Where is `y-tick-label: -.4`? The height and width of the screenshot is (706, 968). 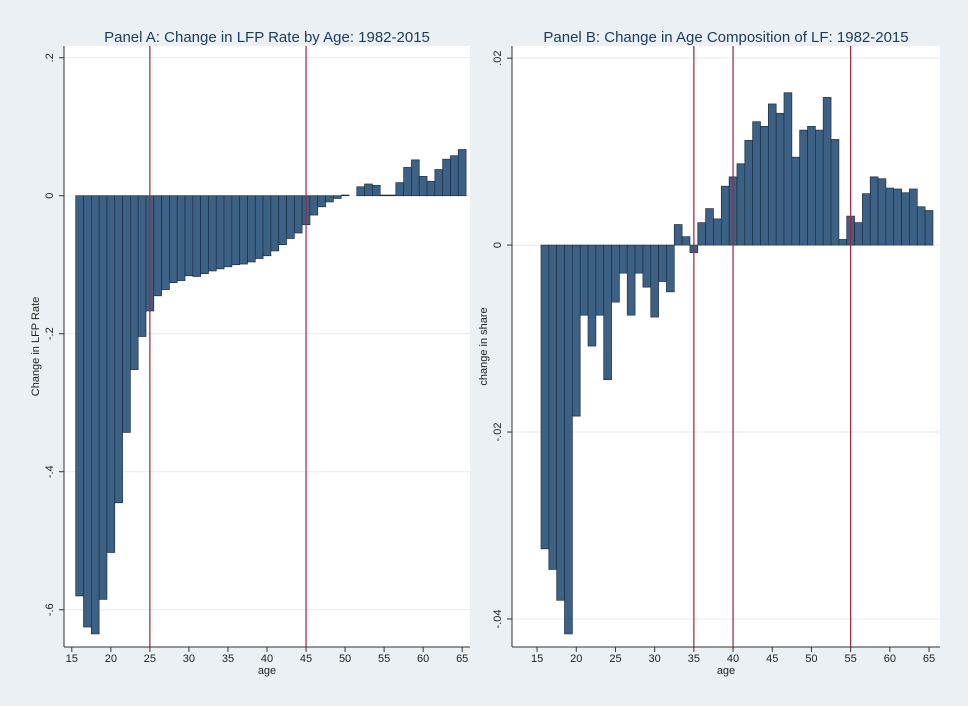 y-tick-label: -.4 is located at coordinates (50, 471).